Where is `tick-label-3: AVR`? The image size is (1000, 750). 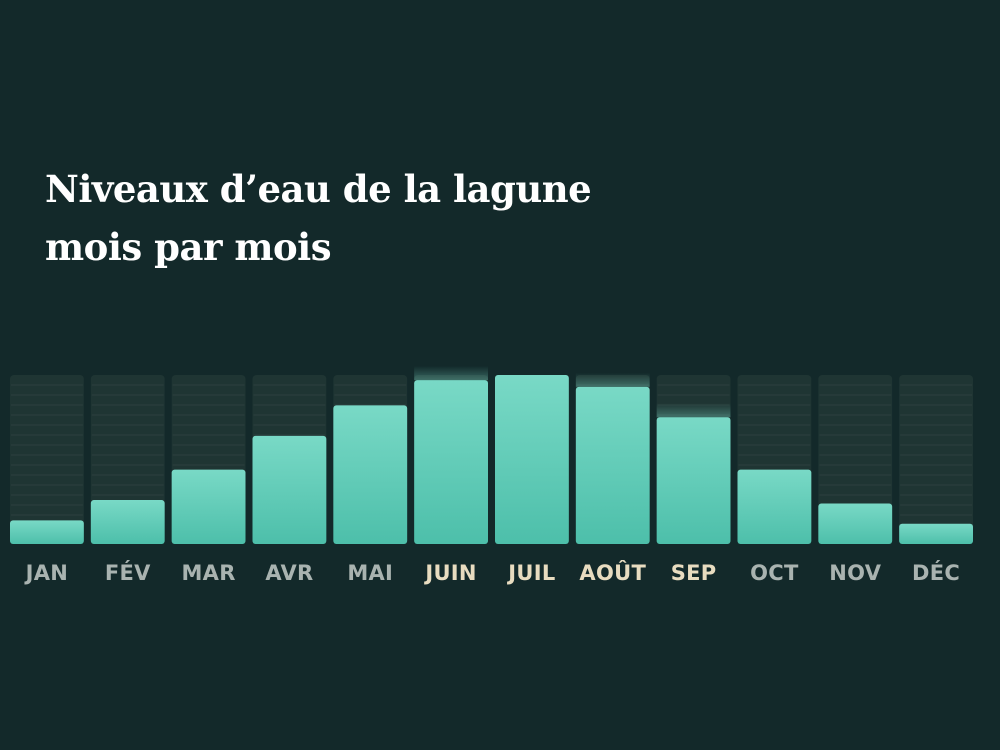 tick-label-3: AVR is located at coordinates (289, 573).